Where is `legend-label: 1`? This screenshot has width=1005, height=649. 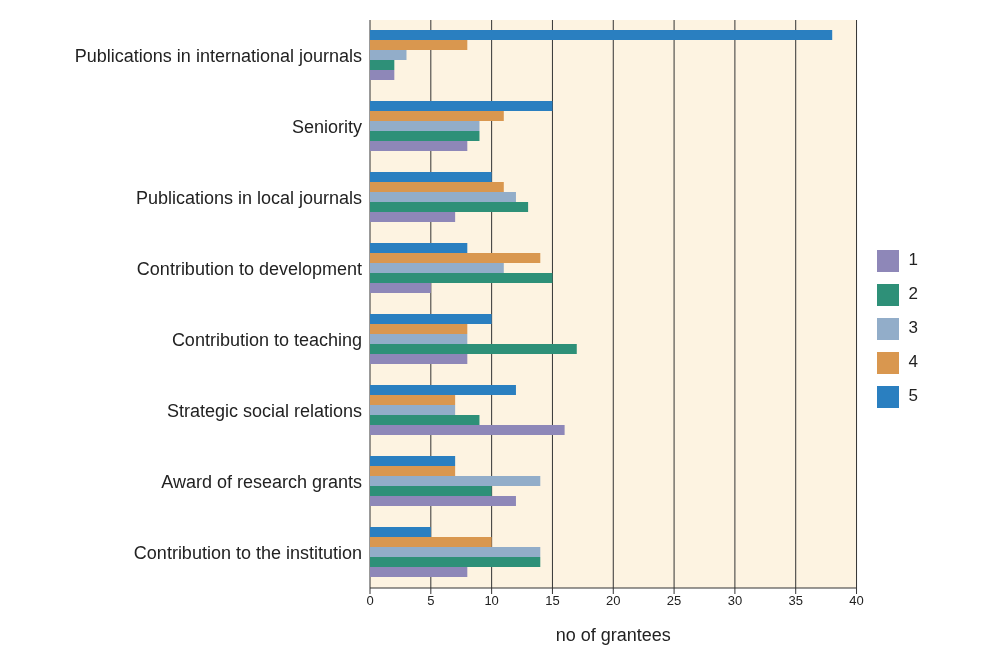 legend-label: 1 is located at coordinates (913, 259).